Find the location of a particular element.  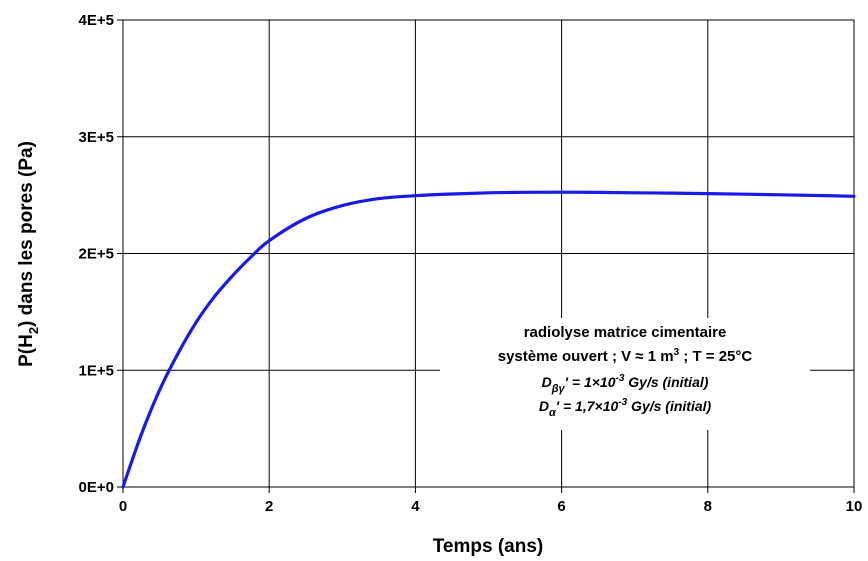

x-axis-title: Temps (ans) is located at coordinates (488, 546).